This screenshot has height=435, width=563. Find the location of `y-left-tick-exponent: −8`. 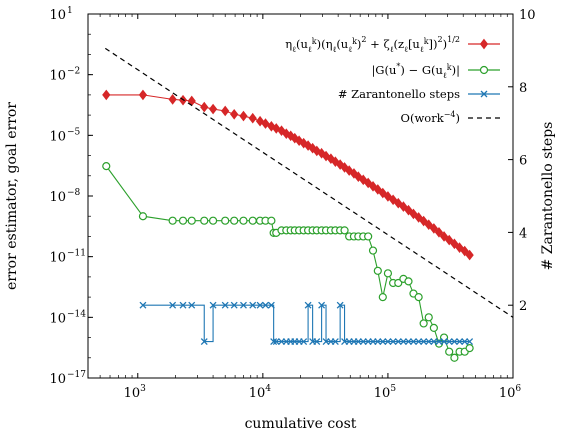

y-left-tick-exponent: −8 is located at coordinates (74, 193).